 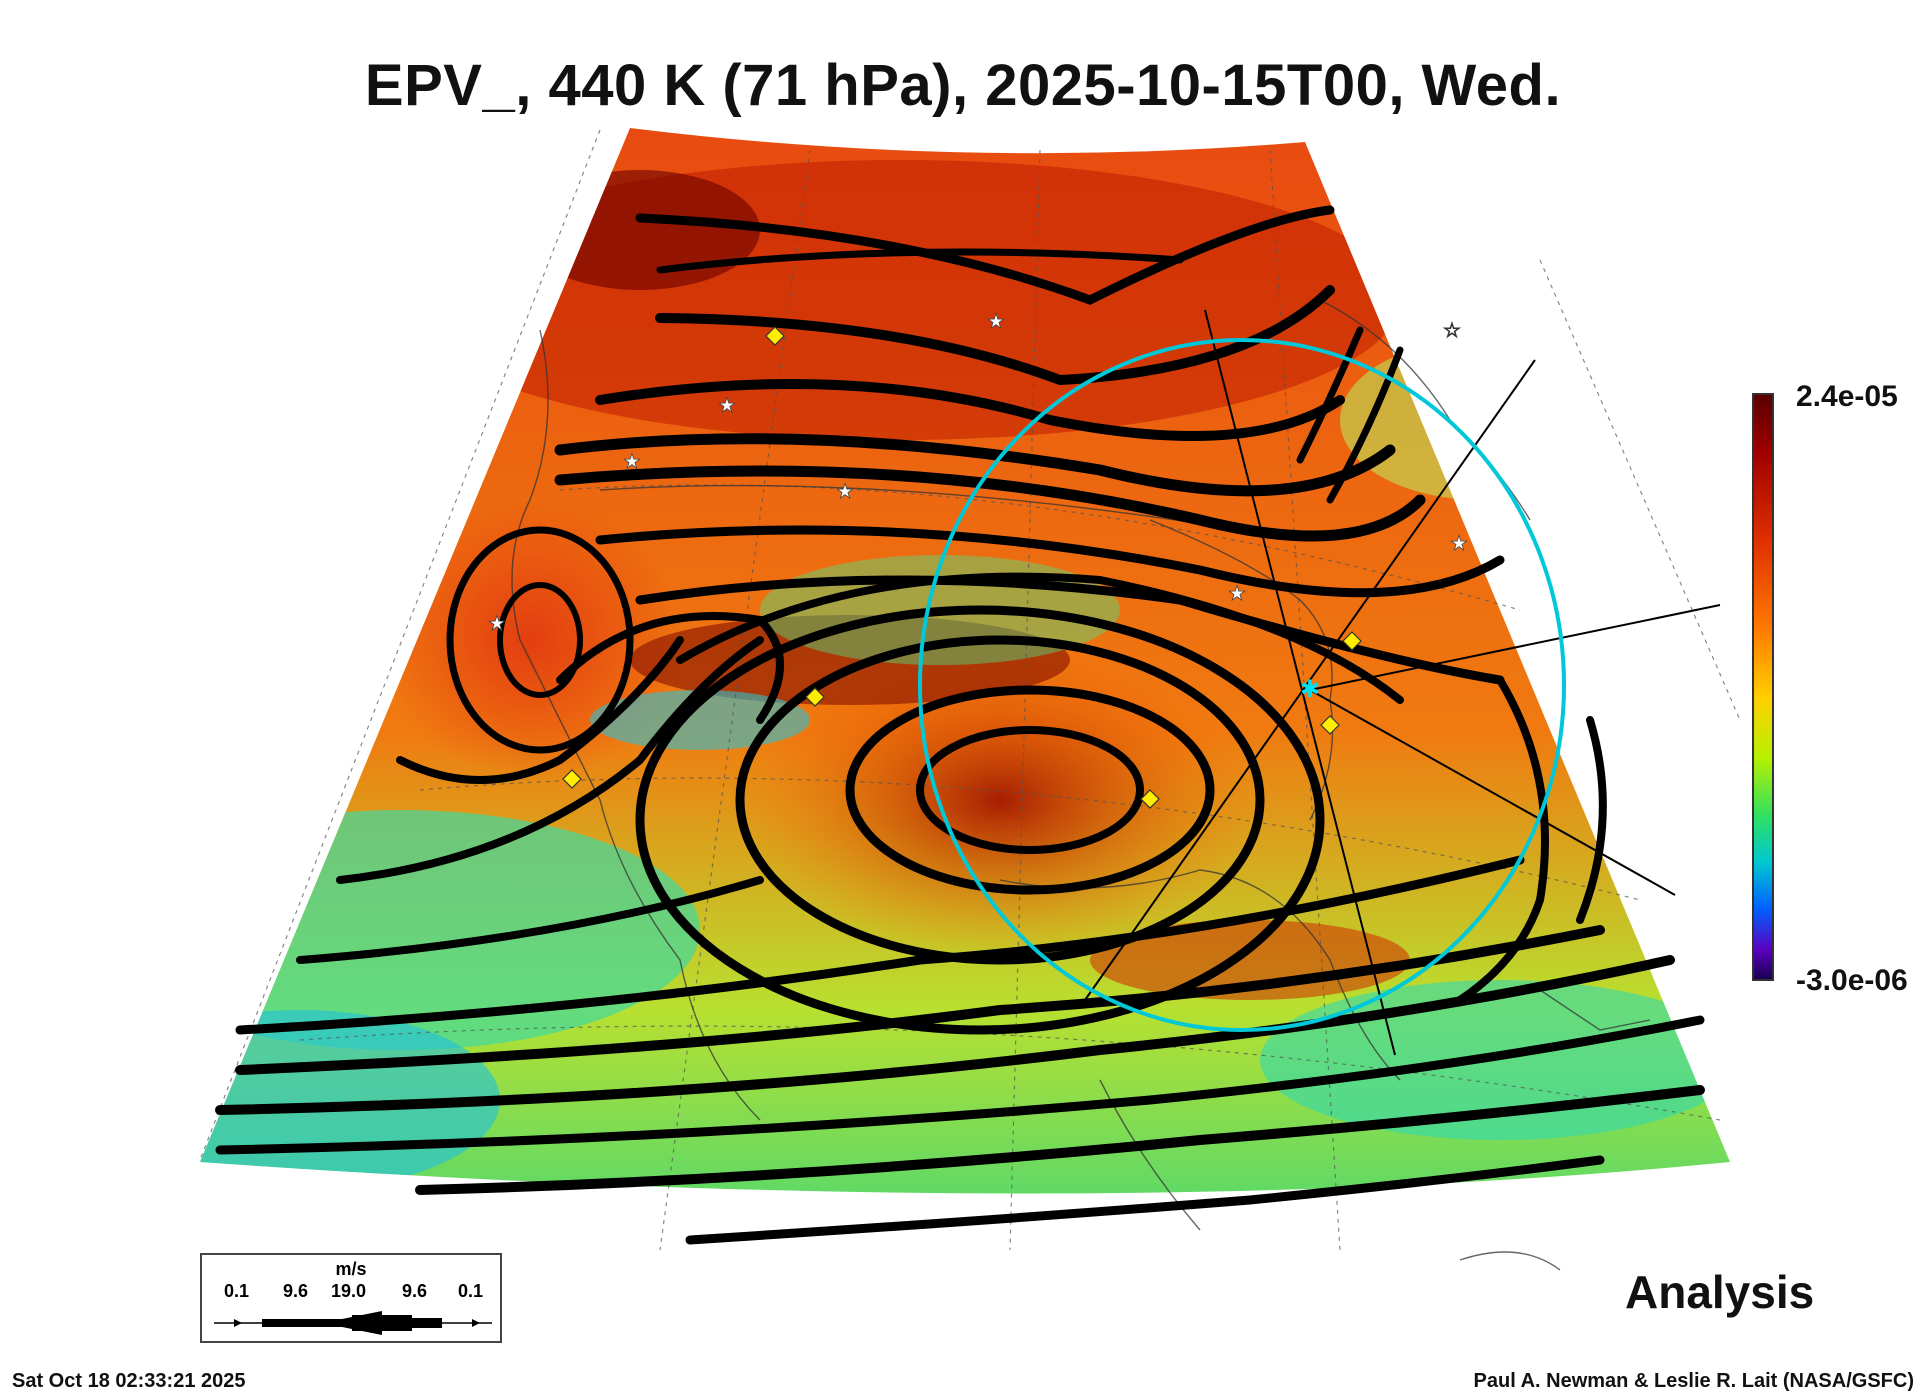 What do you see at coordinates (1310, 689) in the screenshot?
I see `center-star-icon: ✱` at bounding box center [1310, 689].